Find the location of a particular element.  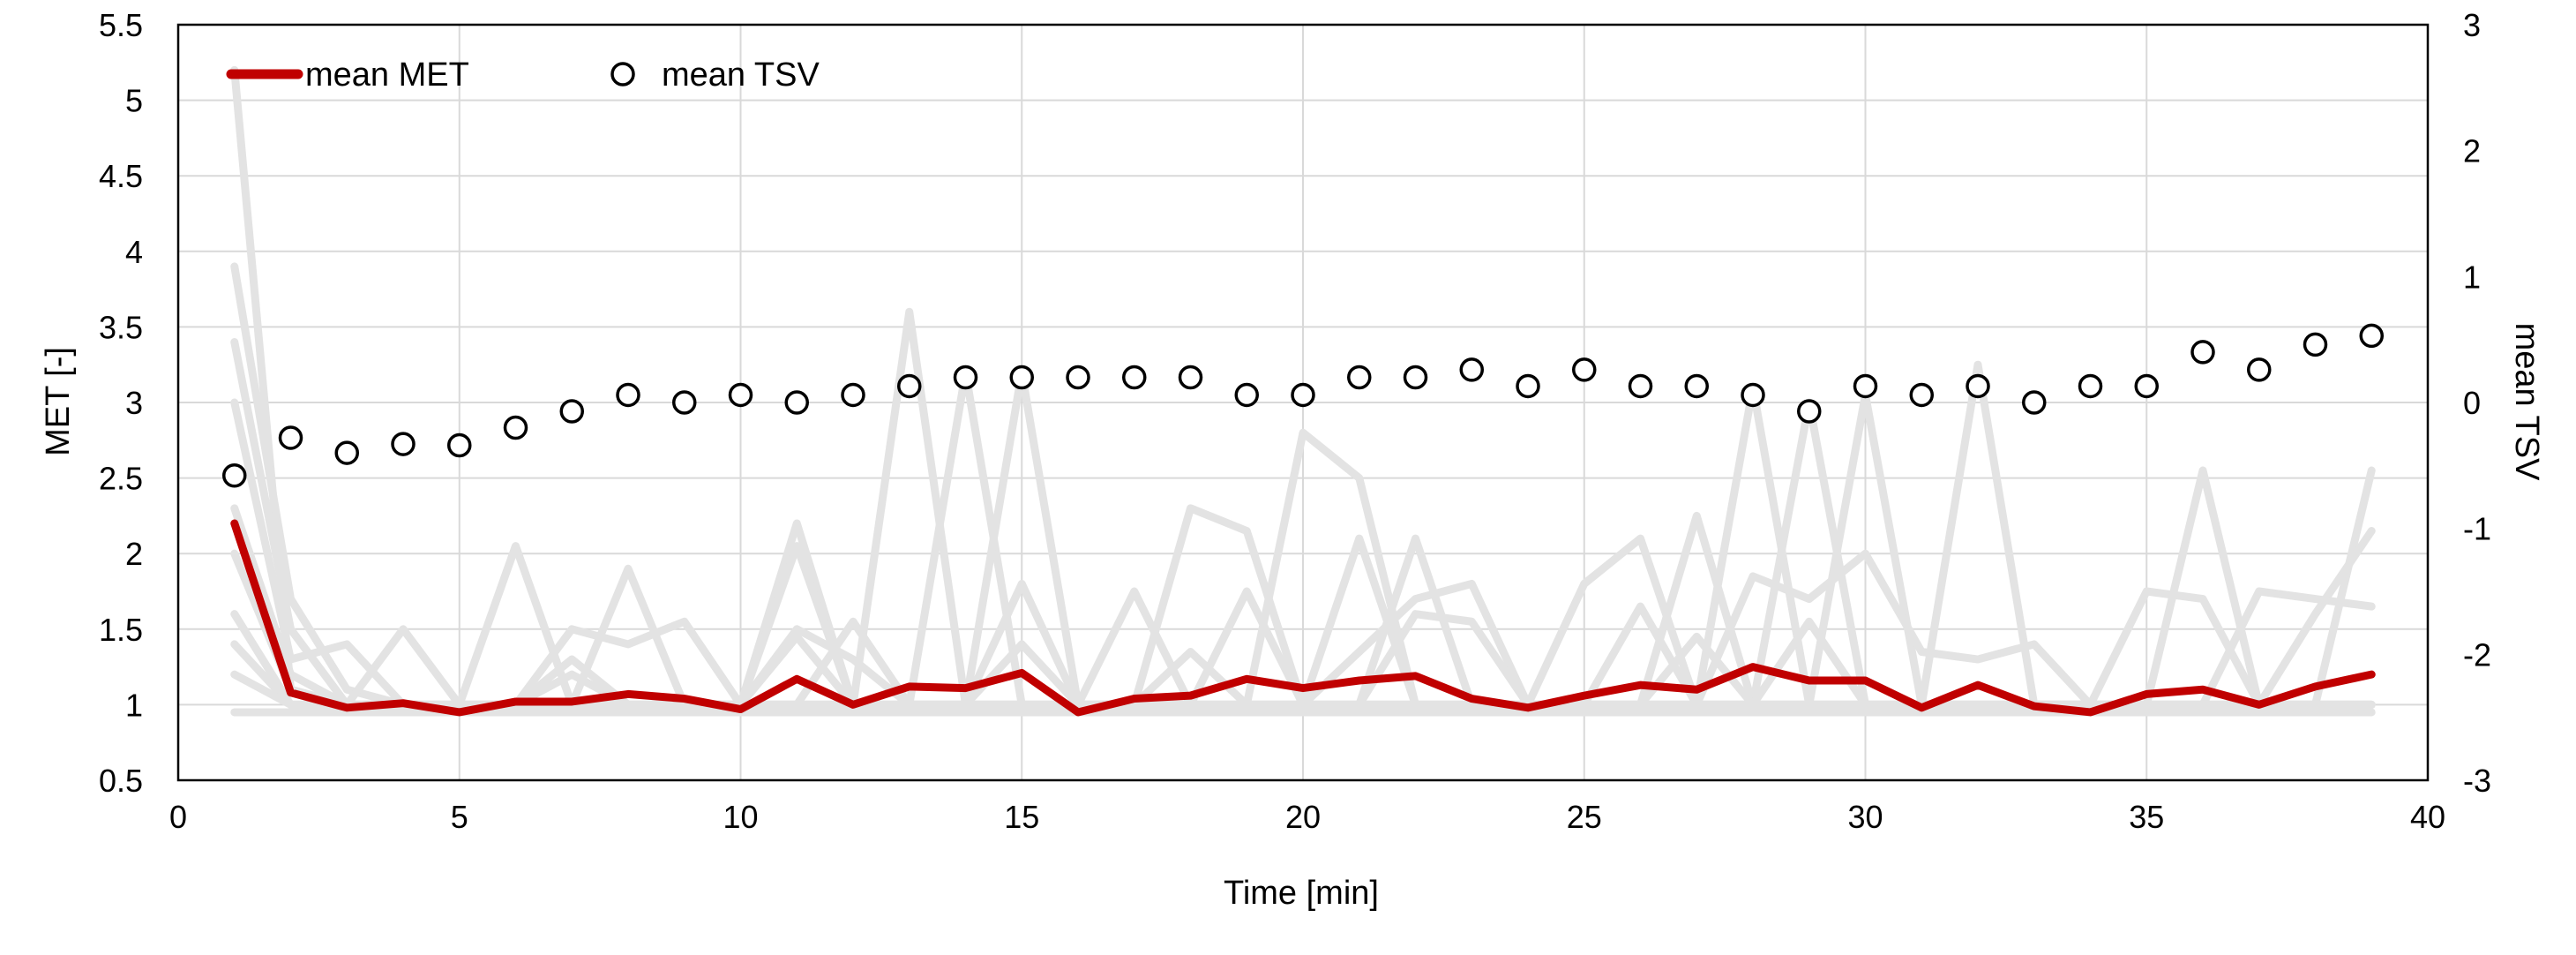

x-tick-label: 10 is located at coordinates (740, 817).